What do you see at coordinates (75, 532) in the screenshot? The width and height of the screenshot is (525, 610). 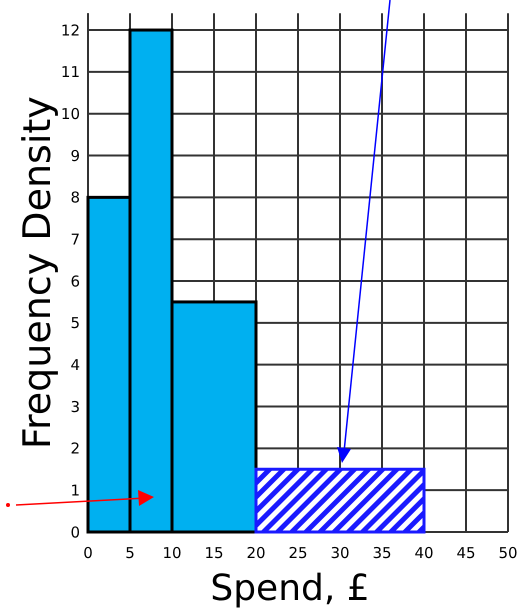 I see `y-tick-label: 0` at bounding box center [75, 532].